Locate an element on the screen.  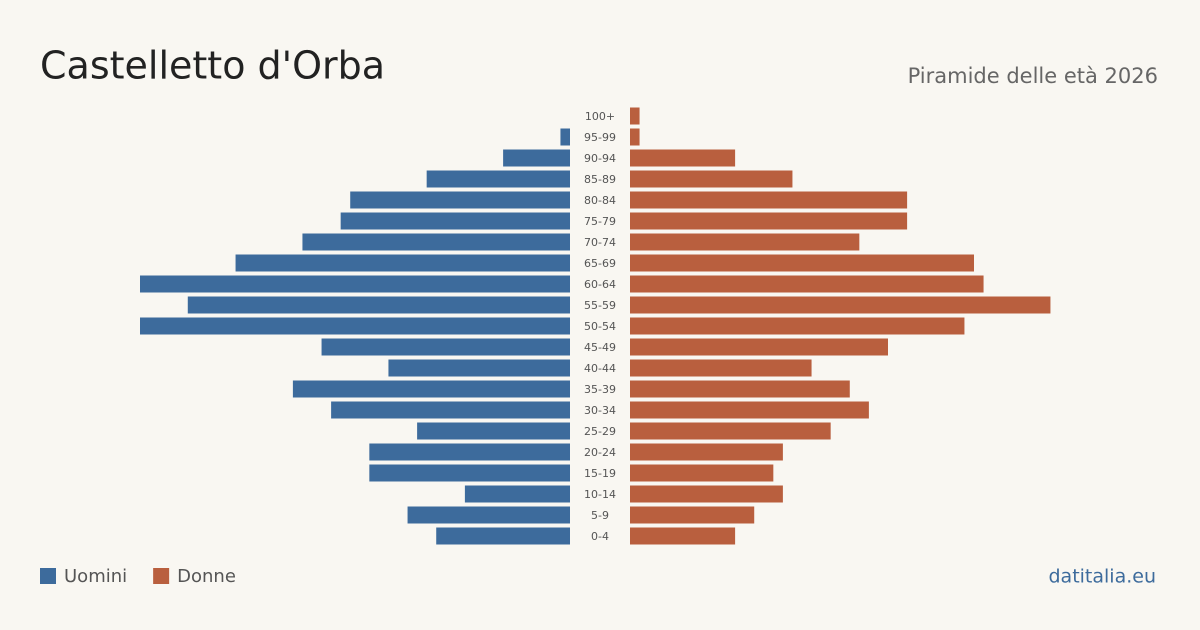
category-label: 0-4 is located at coordinates (600, 536).